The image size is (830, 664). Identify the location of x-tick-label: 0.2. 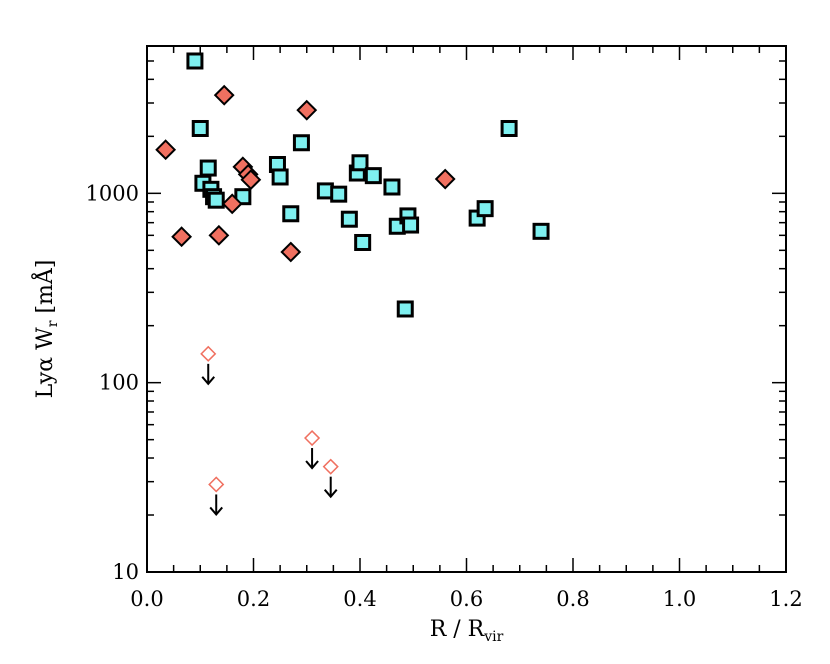
(253, 599).